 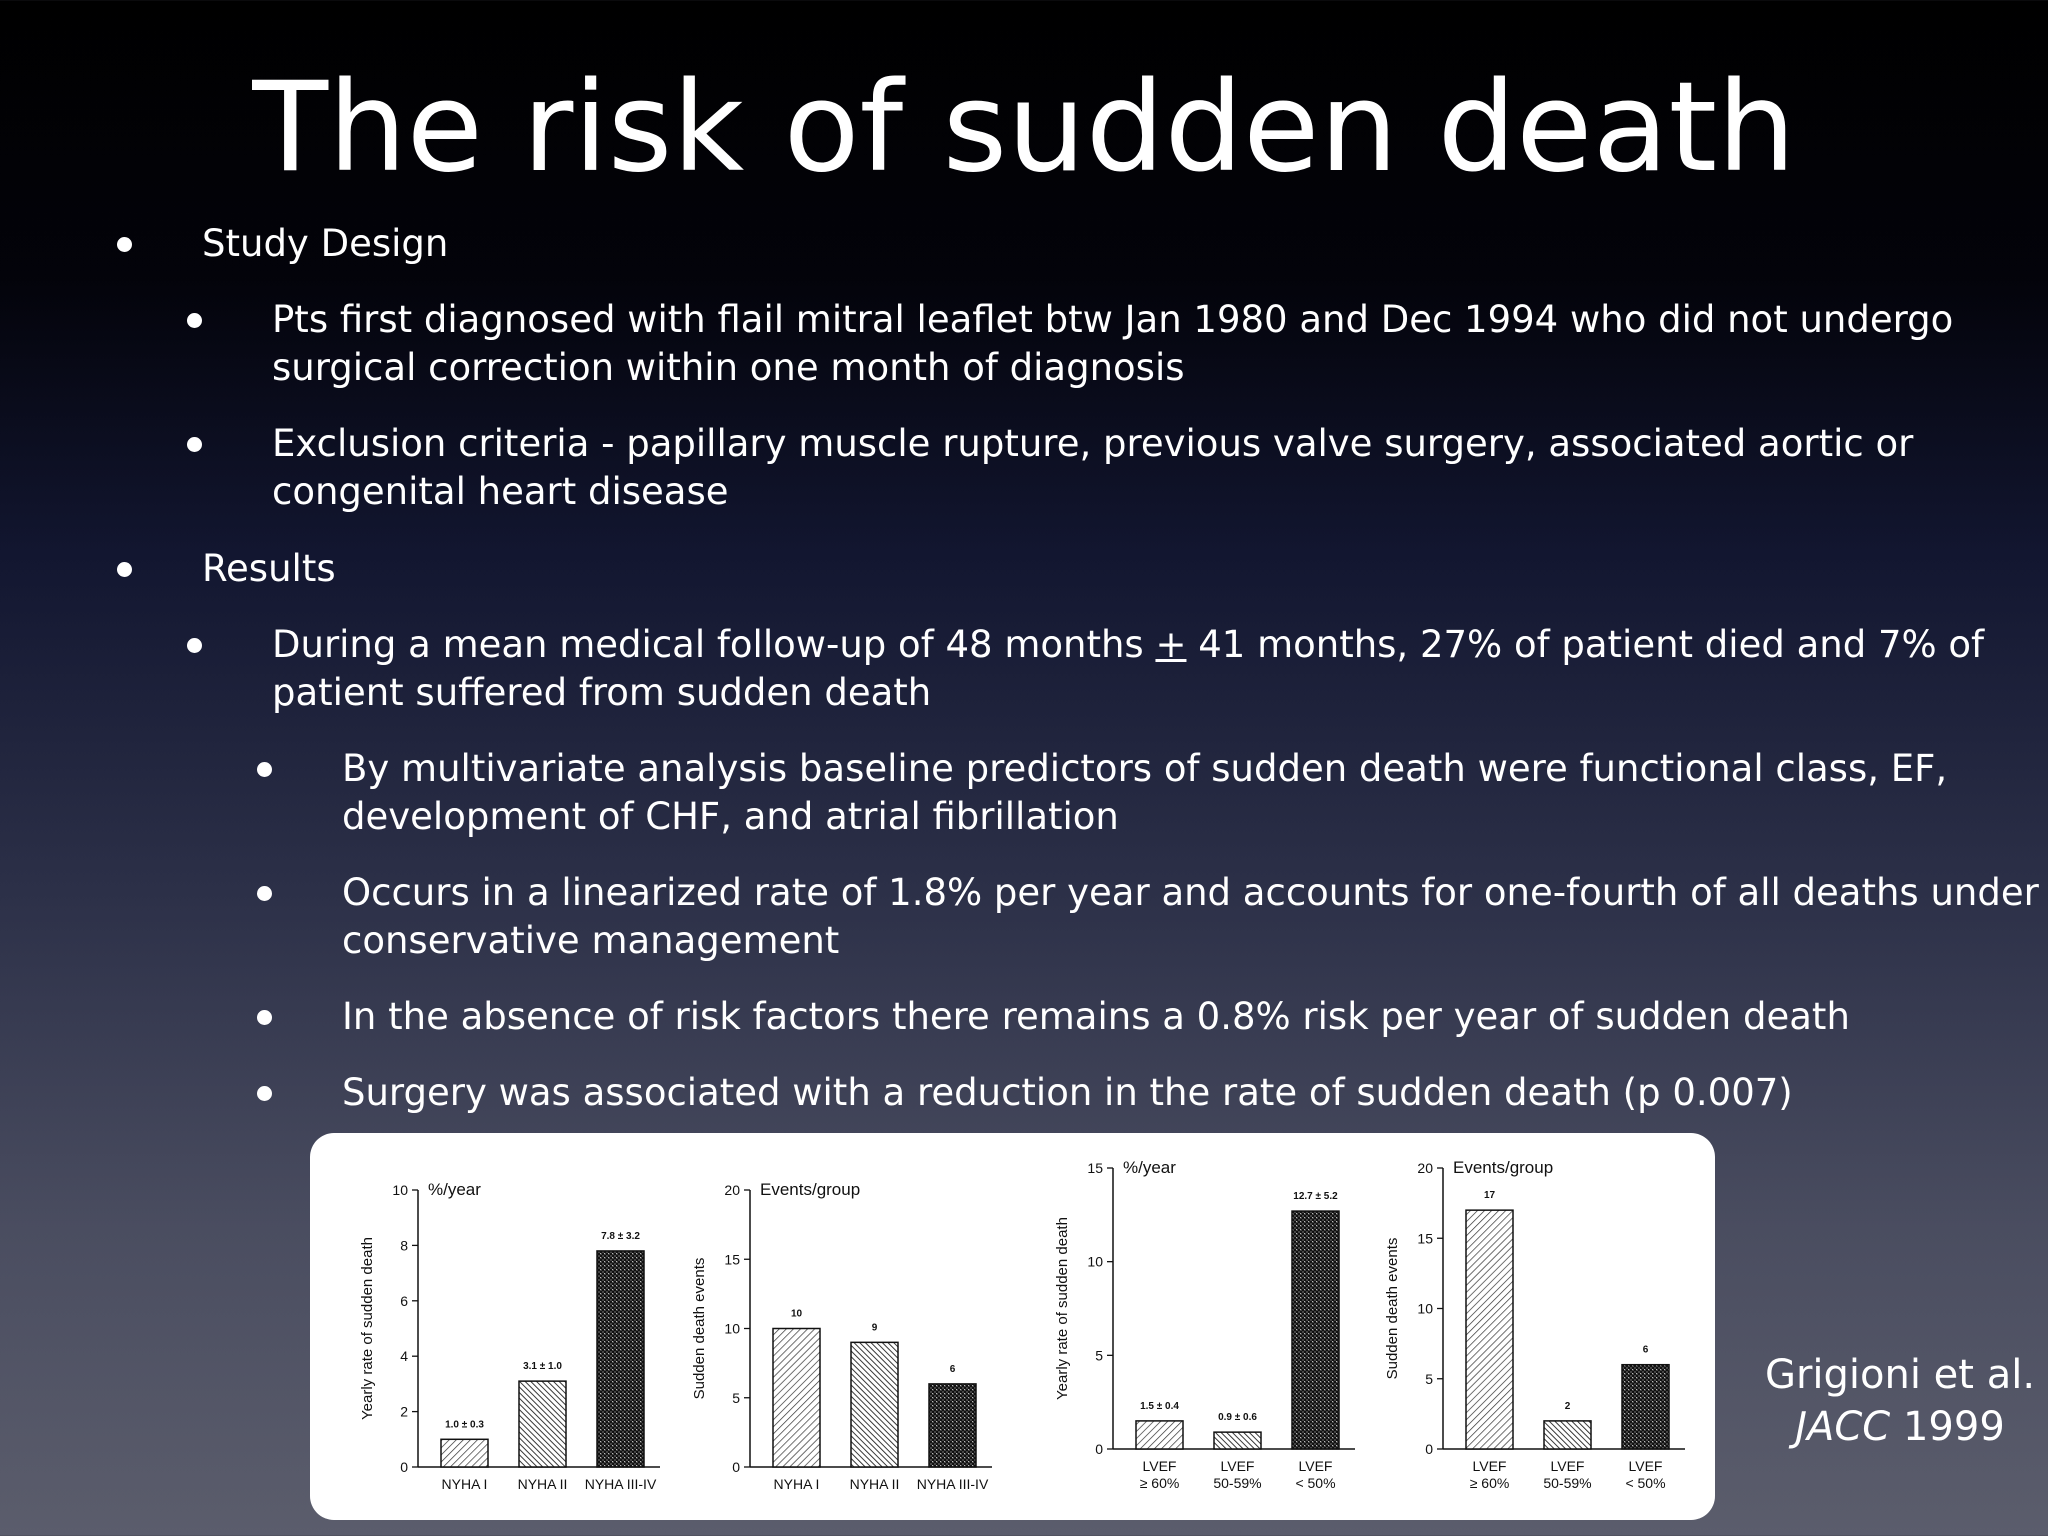 What do you see at coordinates (1490, 1195) in the screenshot?
I see `bar-value-label: 17` at bounding box center [1490, 1195].